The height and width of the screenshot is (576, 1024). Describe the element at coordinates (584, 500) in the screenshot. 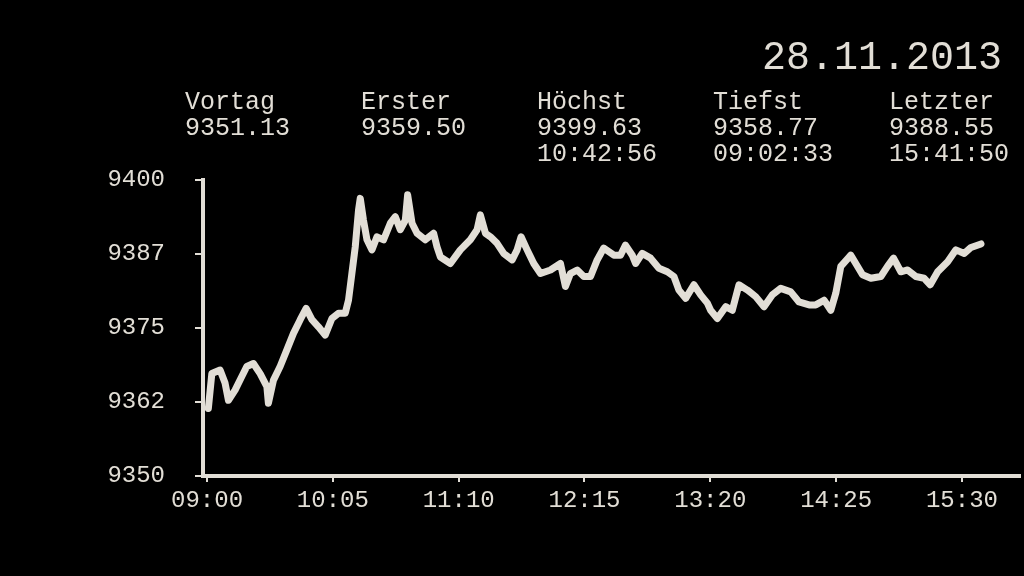

I see `x-tick-label: 12:15` at that location.